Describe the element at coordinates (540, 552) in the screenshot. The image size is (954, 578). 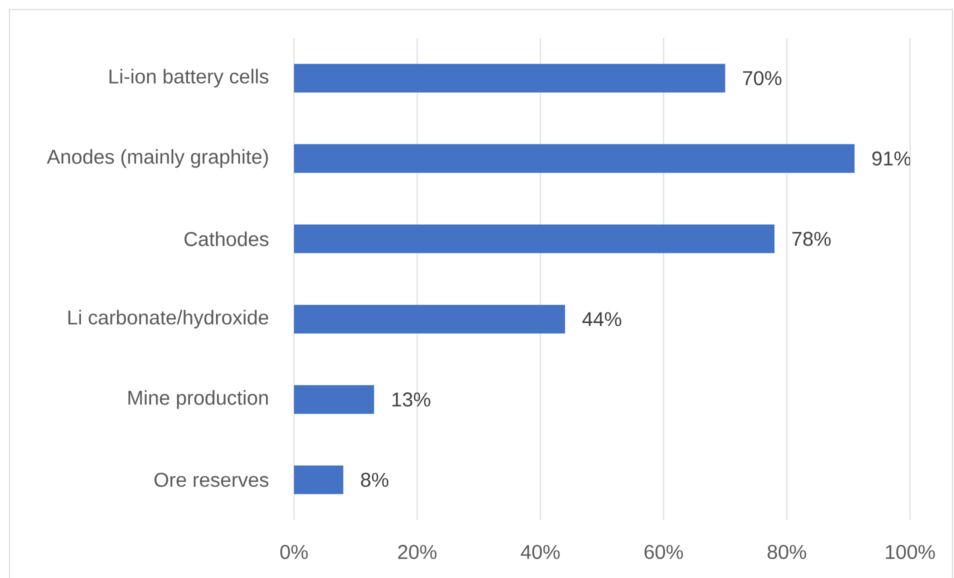
I see `x-tick-label: 40%` at that location.